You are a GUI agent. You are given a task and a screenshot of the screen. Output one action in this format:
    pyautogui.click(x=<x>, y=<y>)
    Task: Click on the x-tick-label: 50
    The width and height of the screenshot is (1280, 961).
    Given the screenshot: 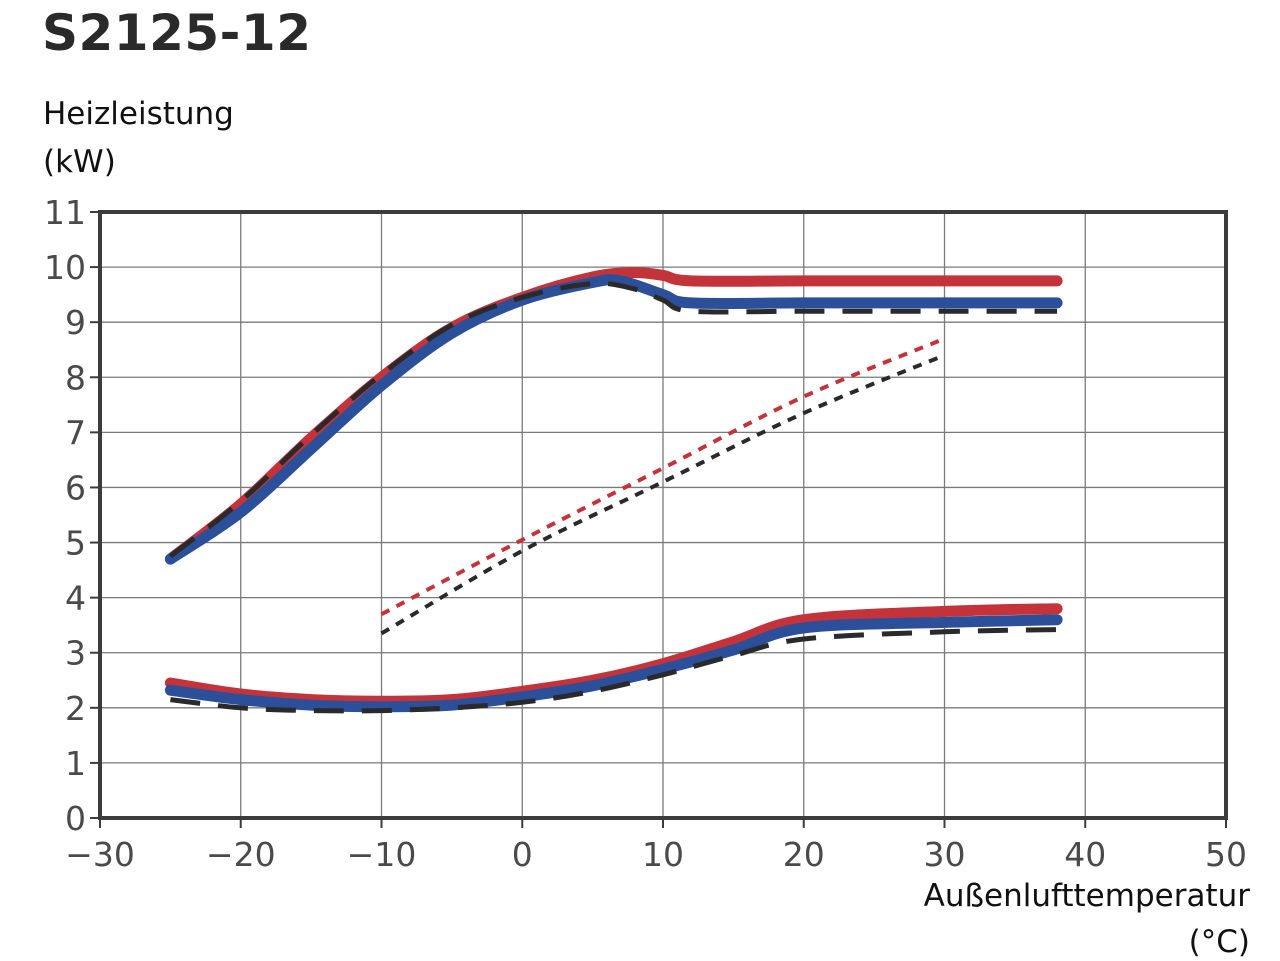 What is the action you would take?
    pyautogui.click(x=1226, y=854)
    